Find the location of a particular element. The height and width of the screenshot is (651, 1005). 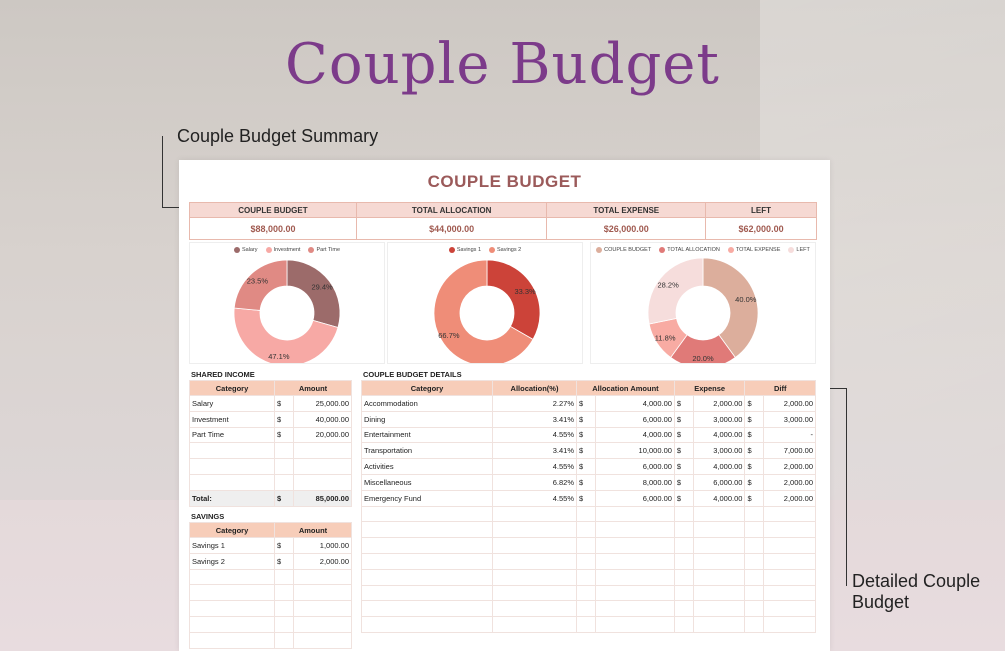

category-cell: Accommodation is located at coordinates (427, 403).